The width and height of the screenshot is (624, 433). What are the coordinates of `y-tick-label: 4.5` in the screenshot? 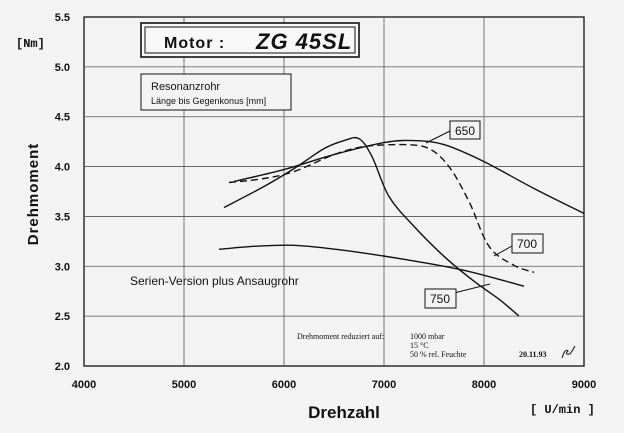 It's located at (62, 118).